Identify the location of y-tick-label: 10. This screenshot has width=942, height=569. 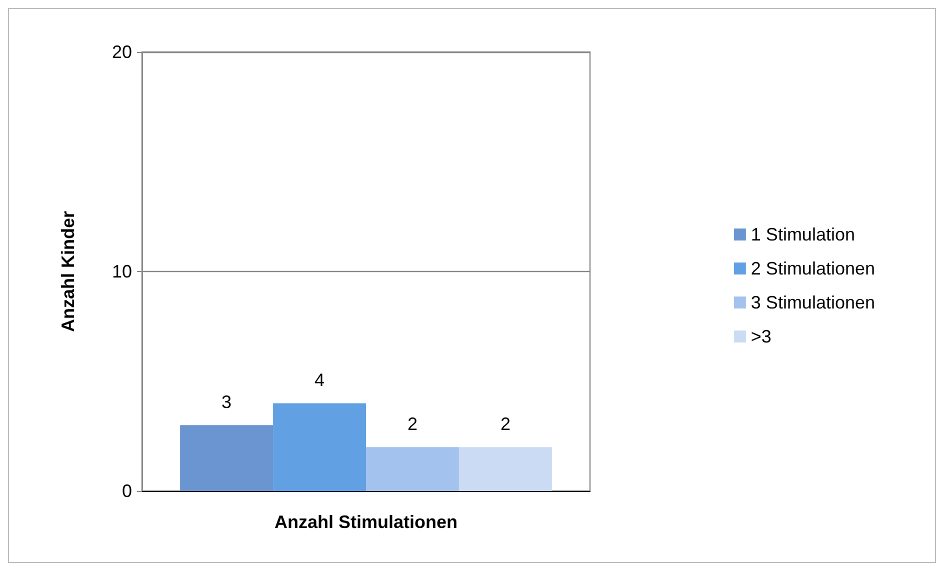
(122, 272).